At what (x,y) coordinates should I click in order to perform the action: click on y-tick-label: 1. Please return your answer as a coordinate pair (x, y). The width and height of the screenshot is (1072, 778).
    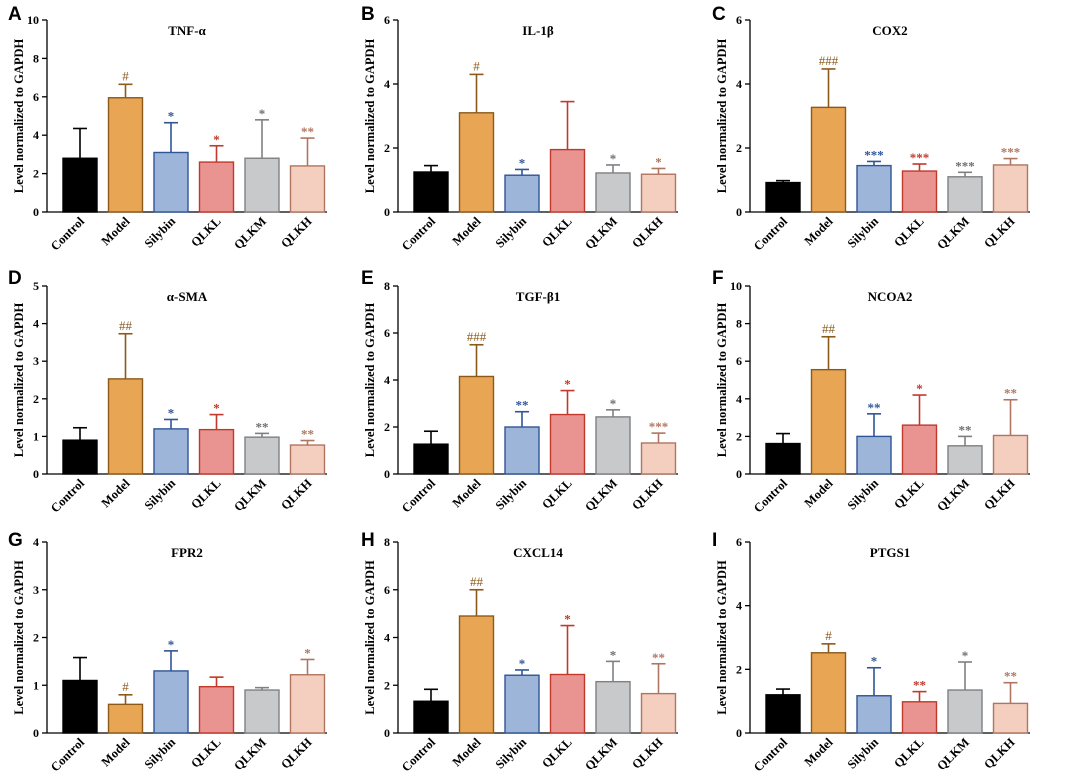
    Looking at the image, I should click on (36, 685).